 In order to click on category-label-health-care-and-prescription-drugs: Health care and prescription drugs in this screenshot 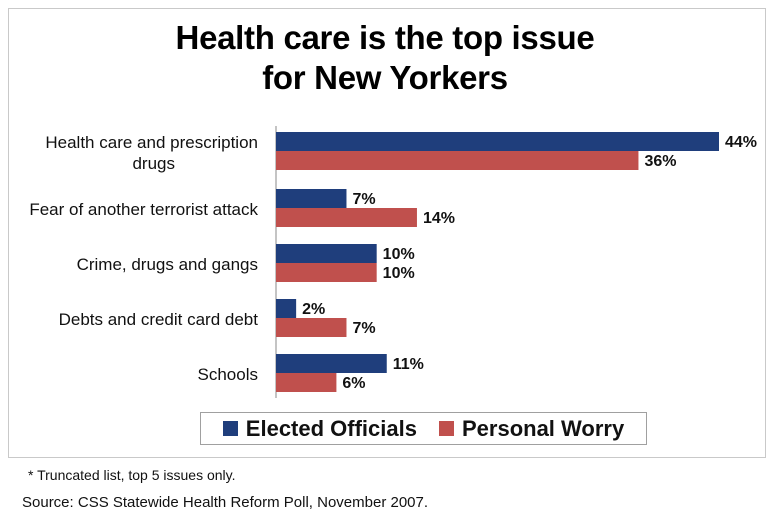, I will do `click(151, 153)`.